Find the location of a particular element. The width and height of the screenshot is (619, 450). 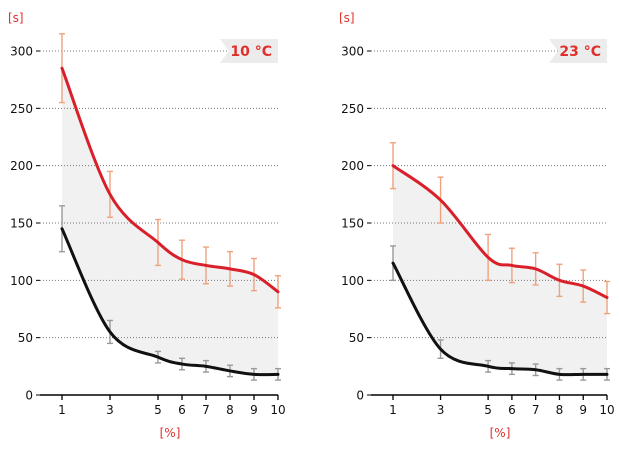

panel-title: 10 °C is located at coordinates (251, 52).